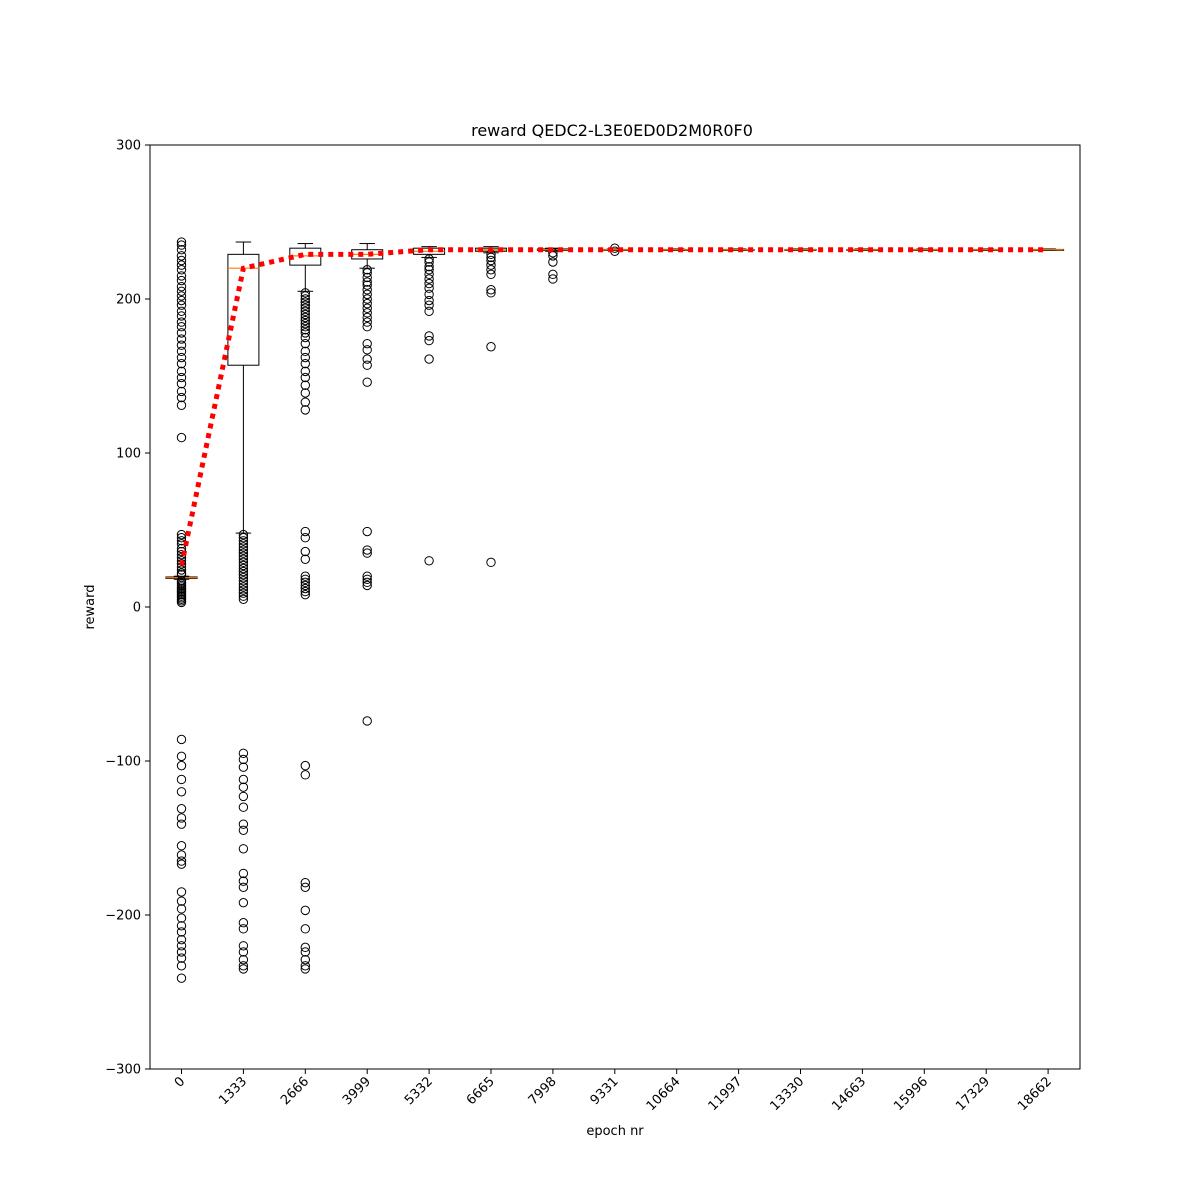  Describe the element at coordinates (127, 608) in the screenshot. I see `y-axis: −300 −200 −100 0 100 200 300` at that location.